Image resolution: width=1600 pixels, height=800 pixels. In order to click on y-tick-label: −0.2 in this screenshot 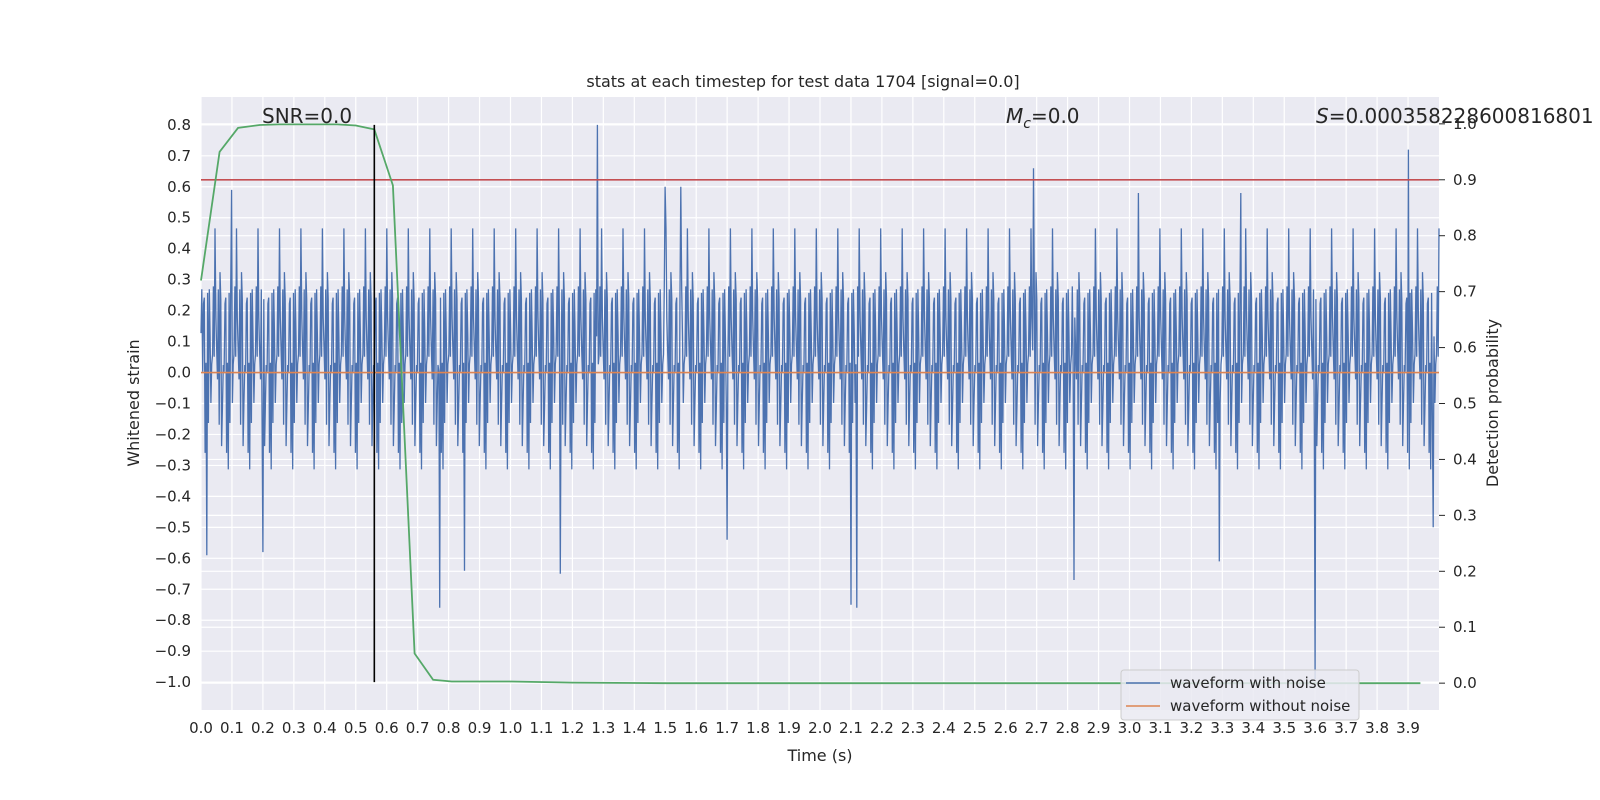, I will do `click(173, 434)`.